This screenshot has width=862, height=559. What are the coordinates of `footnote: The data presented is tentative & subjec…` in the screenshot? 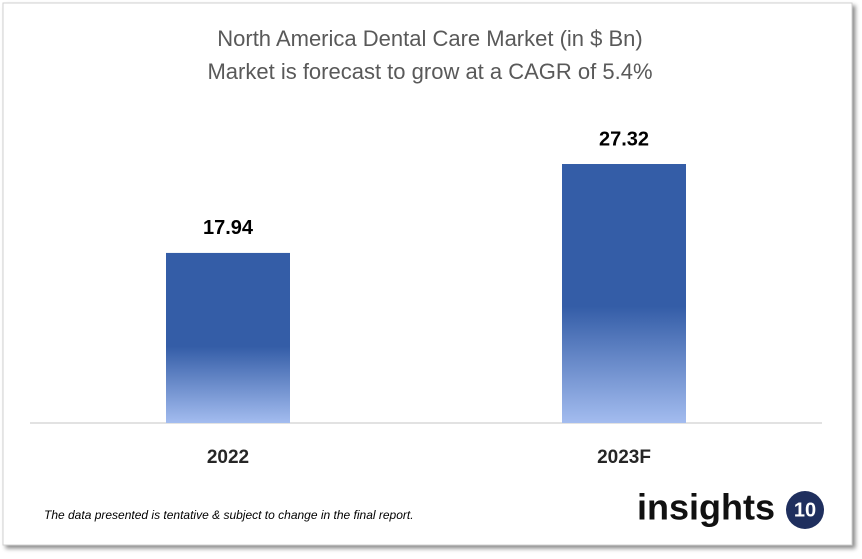 It's located at (229, 515).